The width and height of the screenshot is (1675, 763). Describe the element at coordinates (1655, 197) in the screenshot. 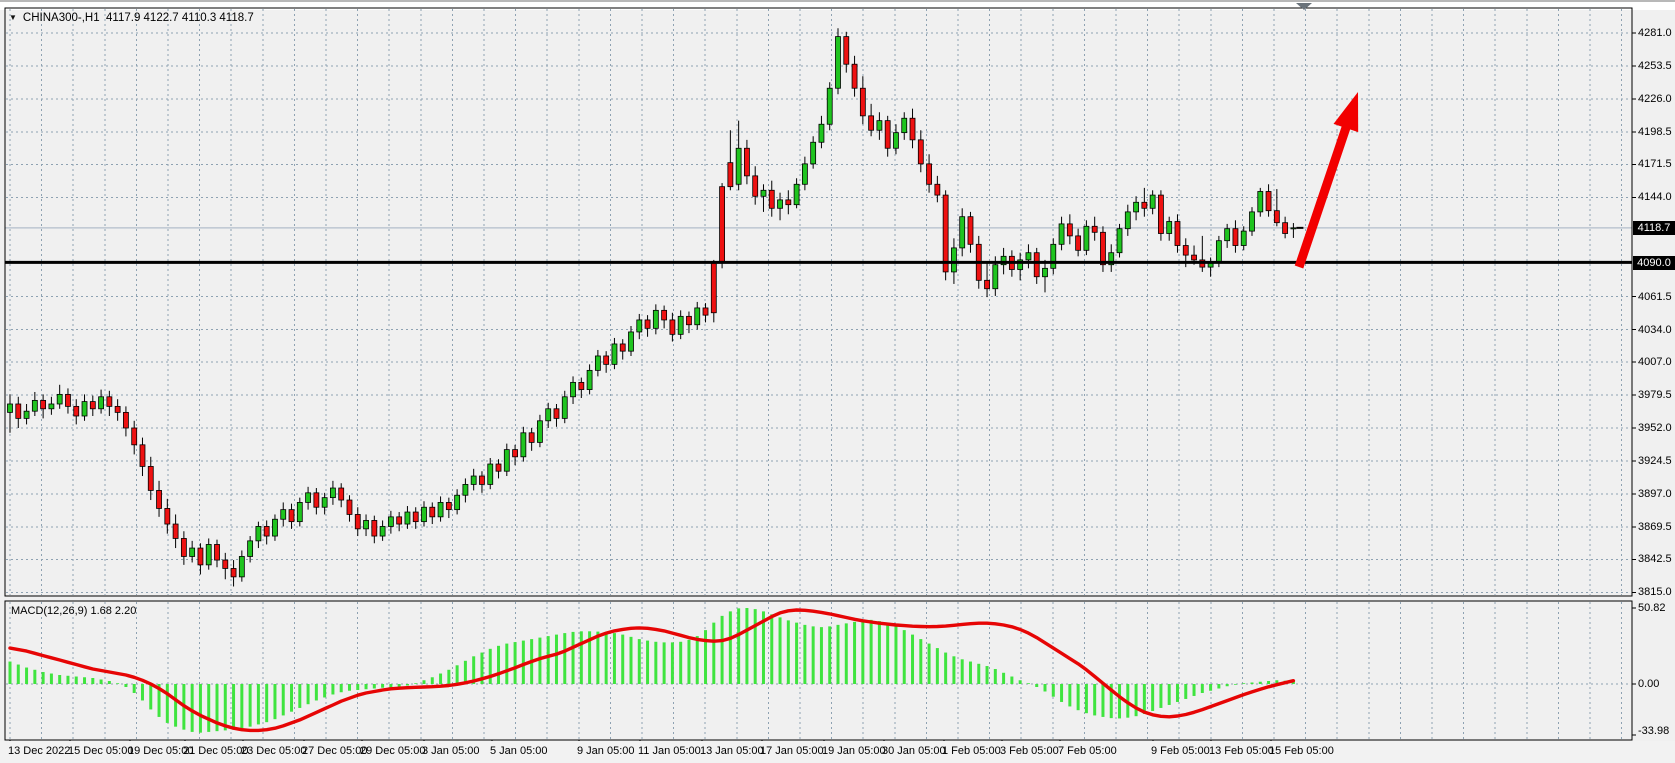

I see `price-axis-label: 4144.0` at that location.